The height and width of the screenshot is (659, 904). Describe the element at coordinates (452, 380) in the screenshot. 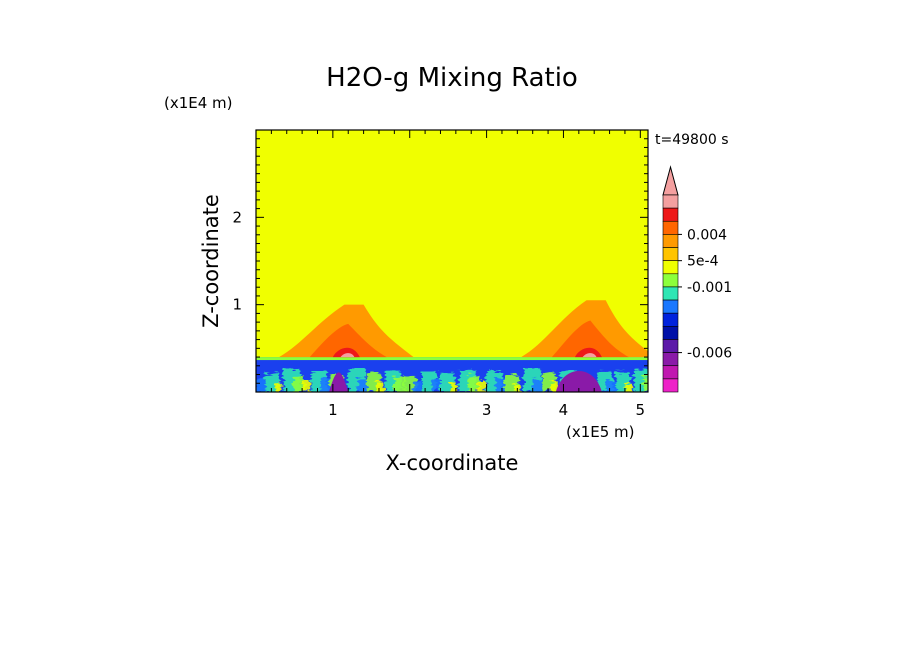

I see `surface-turbulence` at that location.